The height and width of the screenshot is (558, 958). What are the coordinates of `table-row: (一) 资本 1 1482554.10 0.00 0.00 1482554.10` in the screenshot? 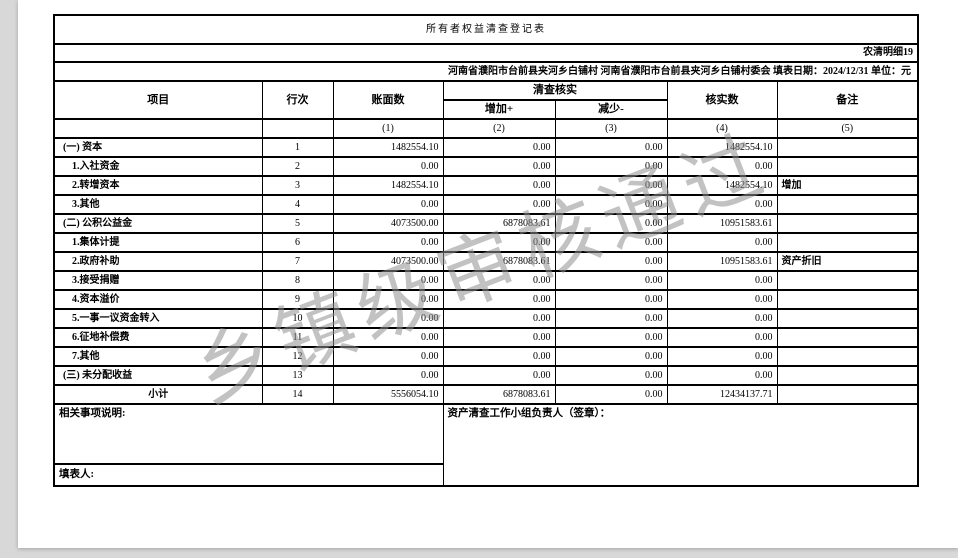 It's located at (486, 147).